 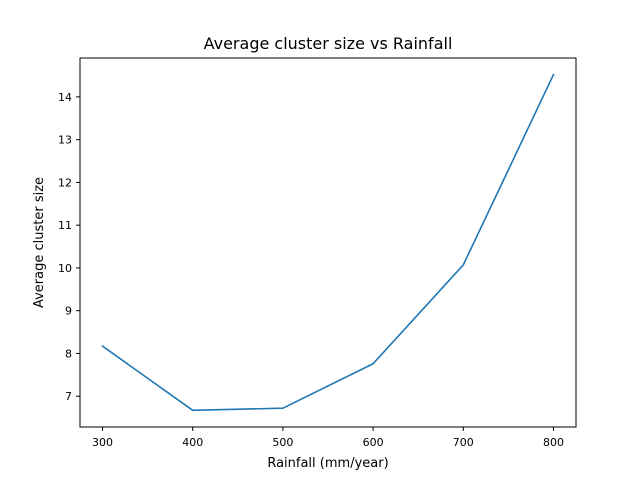 I want to click on x-tick-label: 300, so click(x=102, y=442).